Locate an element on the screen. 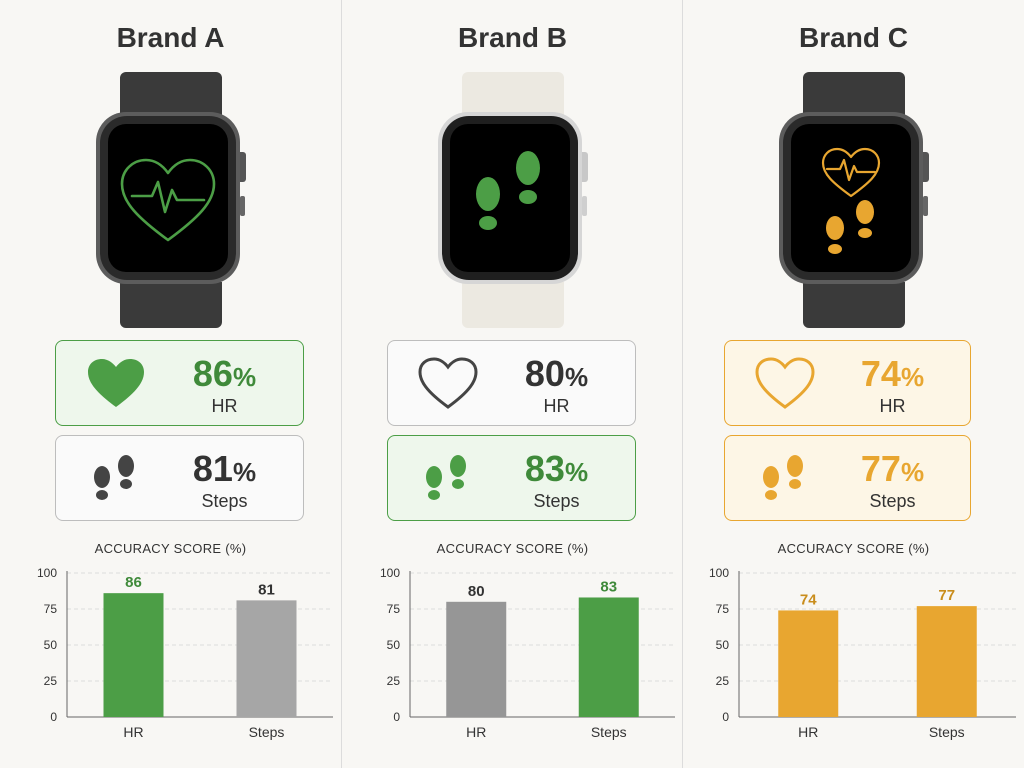 The width and height of the screenshot is (1024, 768). accuracy-bar-chart: 0 25 50 75 100 74 HR 77 Steps is located at coordinates (862, 653).